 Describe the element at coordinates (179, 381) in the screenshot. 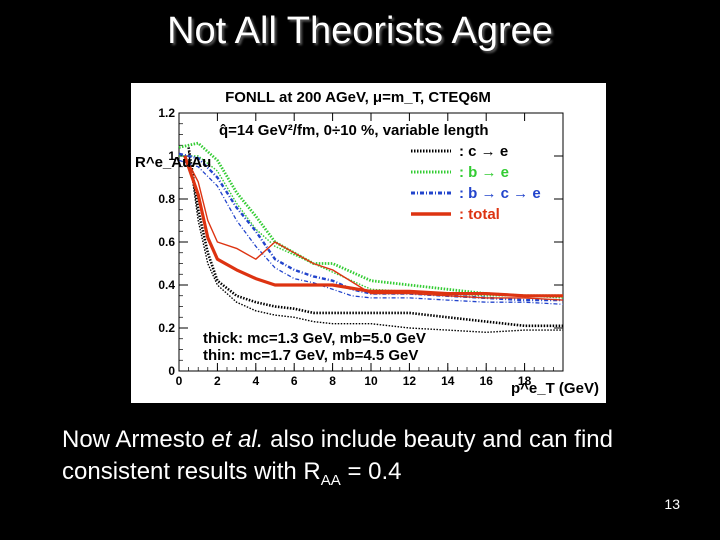

I see `x-tick-label: 0` at that location.